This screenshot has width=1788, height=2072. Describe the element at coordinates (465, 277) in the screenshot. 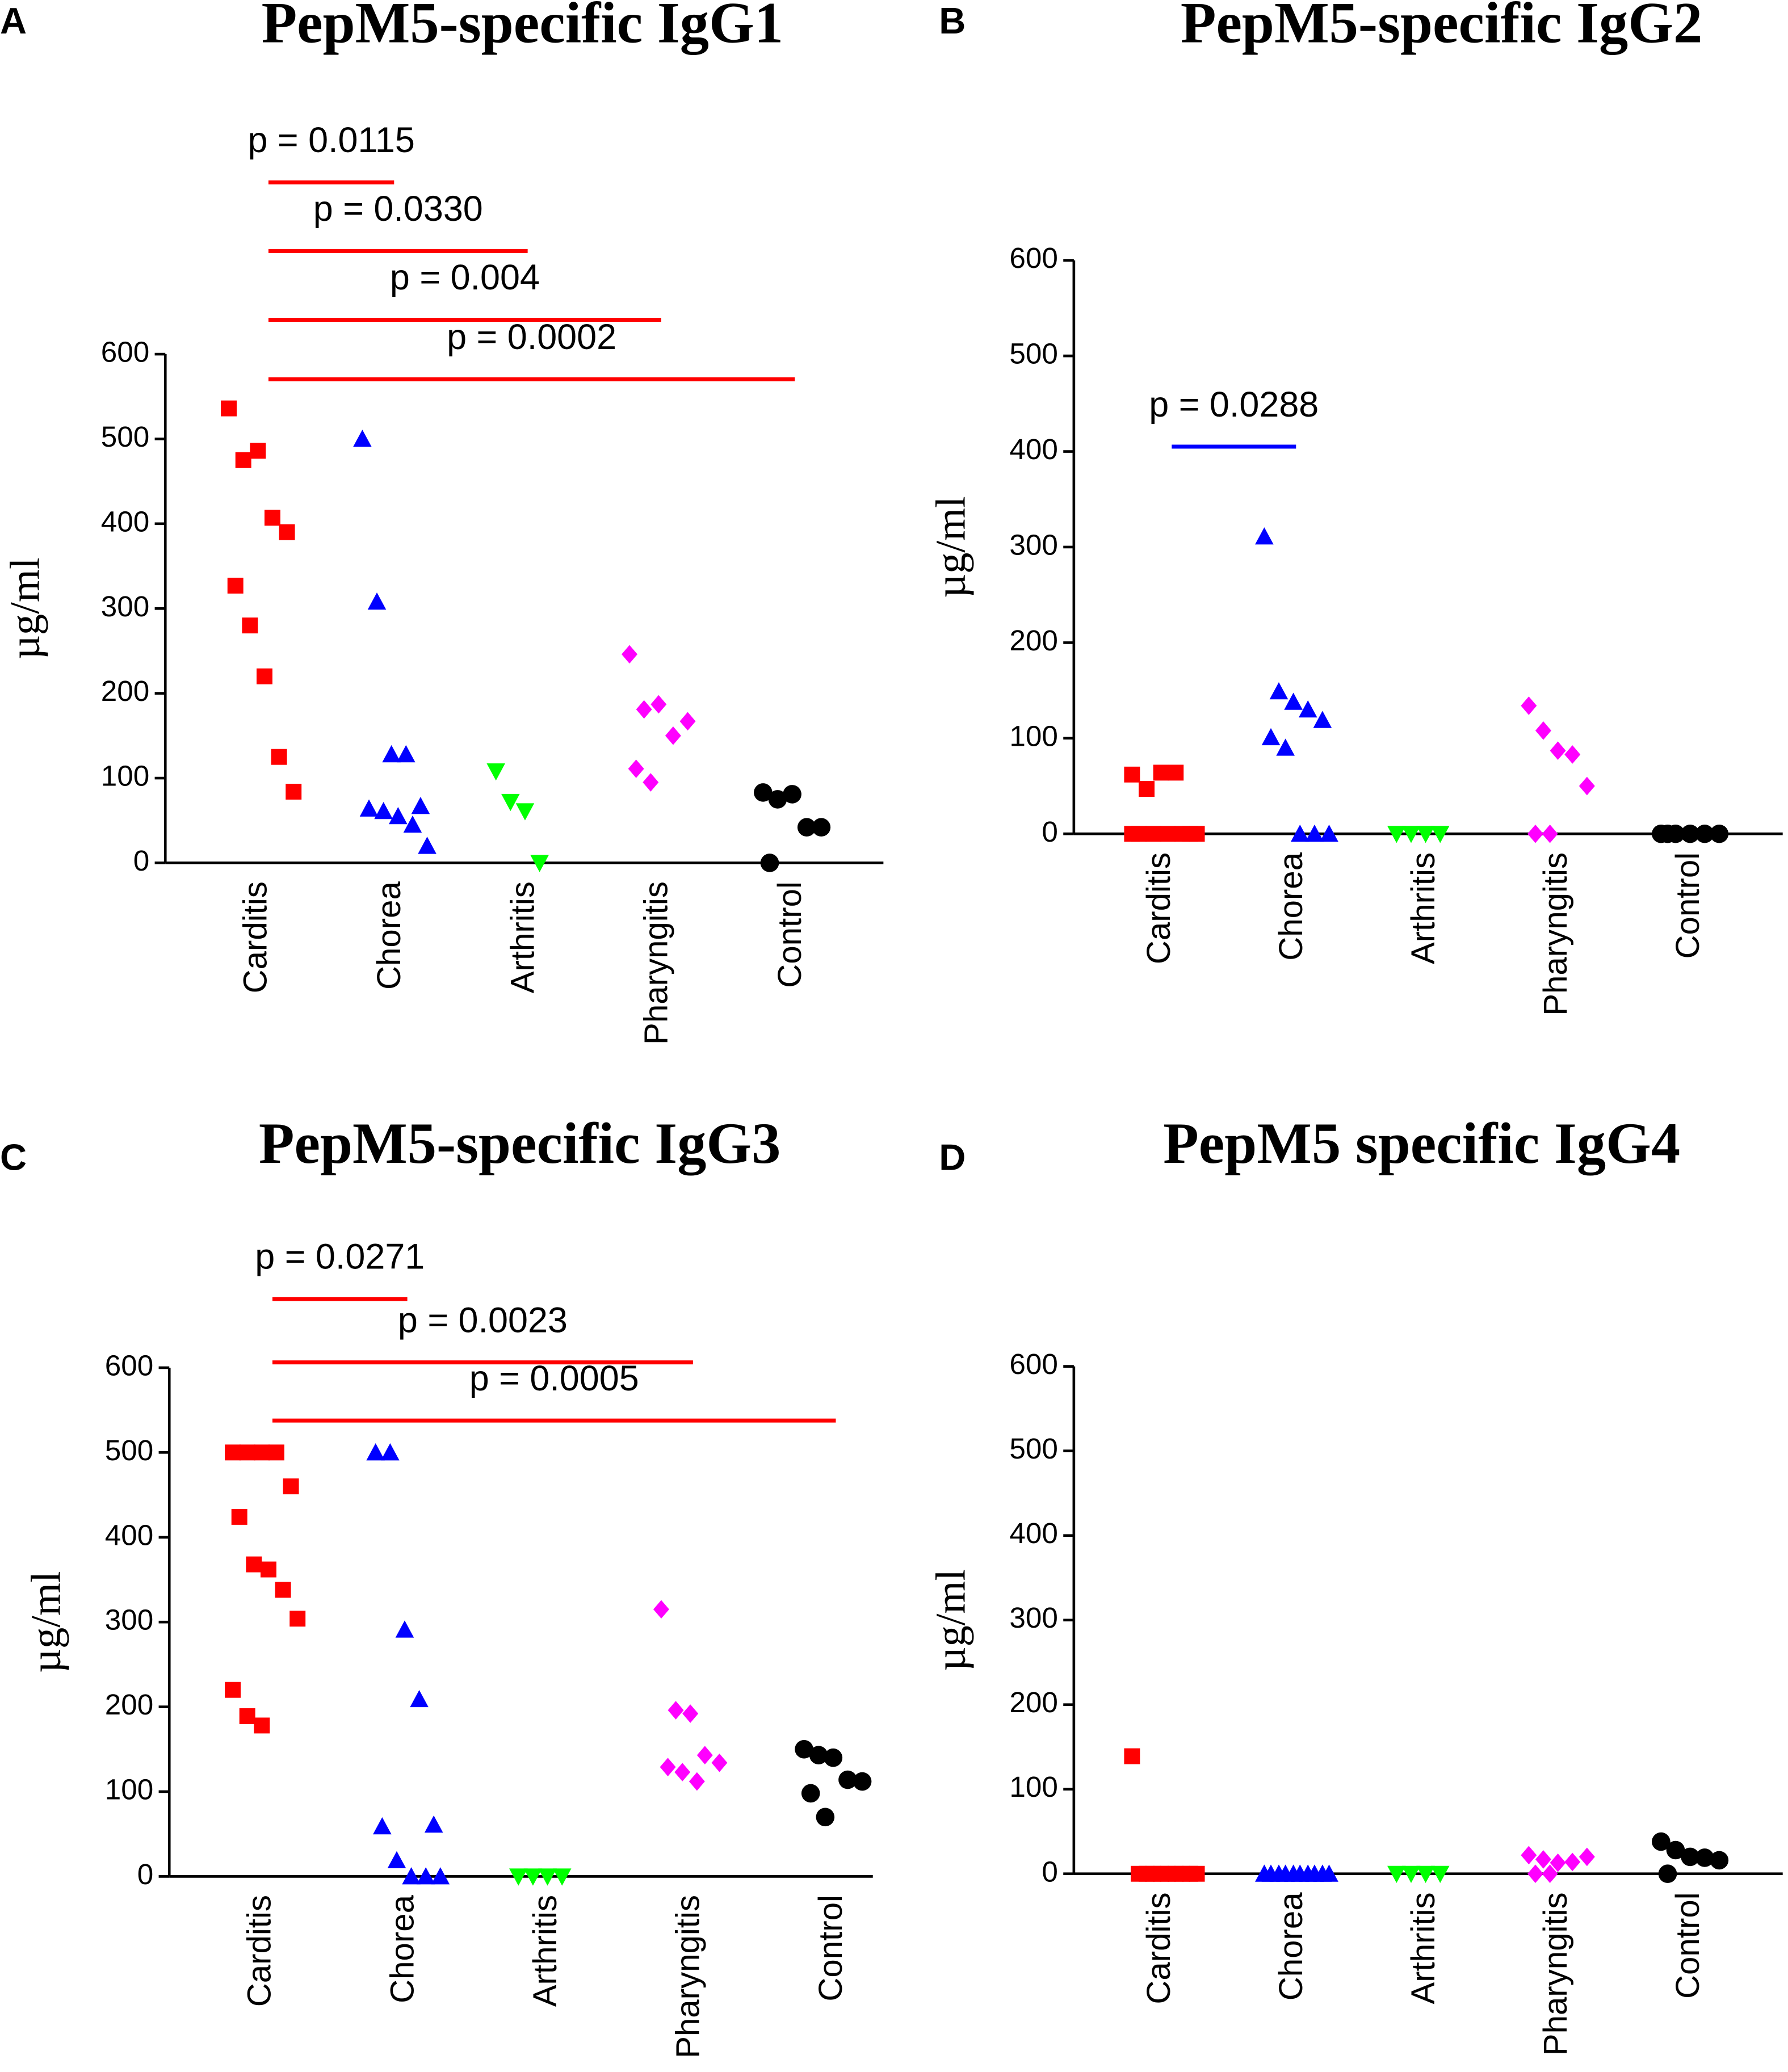

I see `p-value: p = 0.004` at that location.